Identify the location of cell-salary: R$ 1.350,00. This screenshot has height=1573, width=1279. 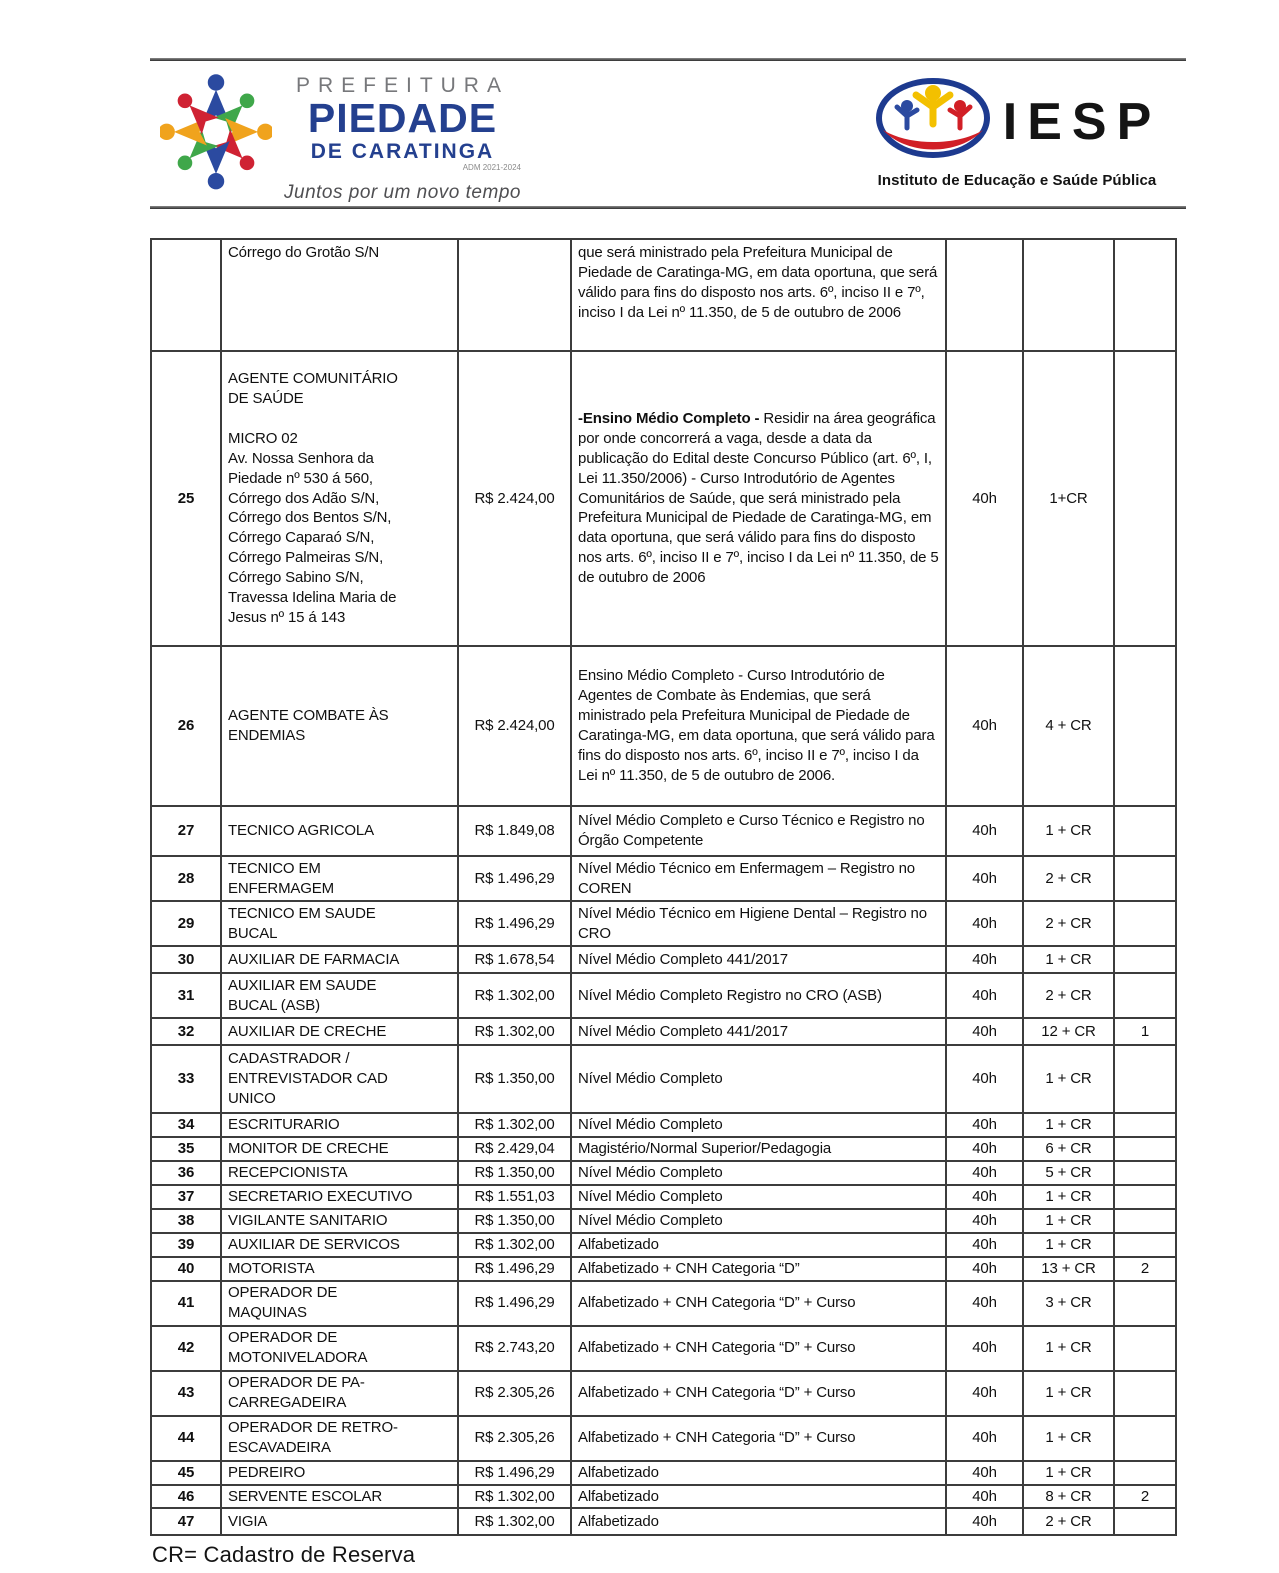
(514, 1220).